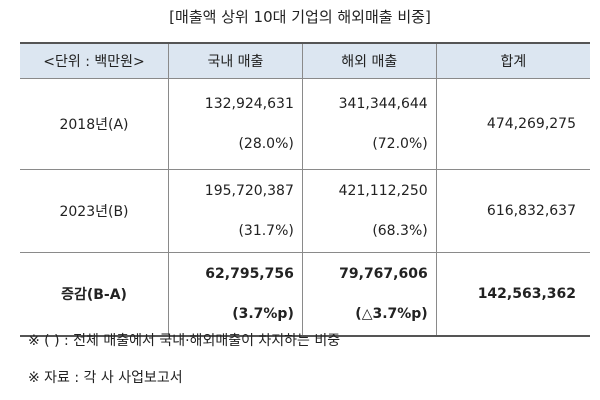  Describe the element at coordinates (235, 60) in the screenshot. I see `header-cell: 국내 매출` at that location.